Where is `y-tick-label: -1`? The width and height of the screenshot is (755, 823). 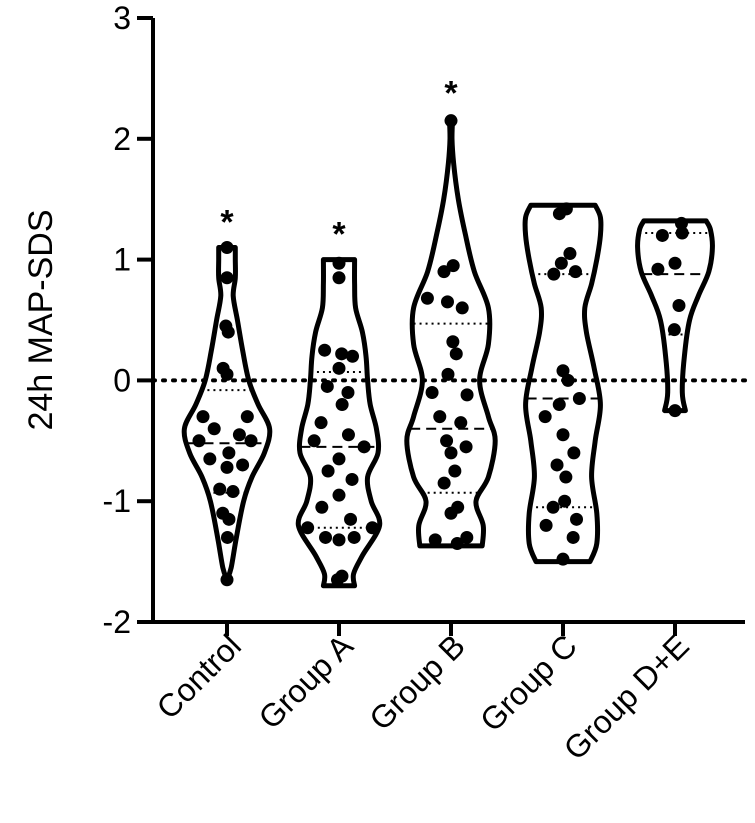
y-tick-label: -1 is located at coordinates (117, 501).